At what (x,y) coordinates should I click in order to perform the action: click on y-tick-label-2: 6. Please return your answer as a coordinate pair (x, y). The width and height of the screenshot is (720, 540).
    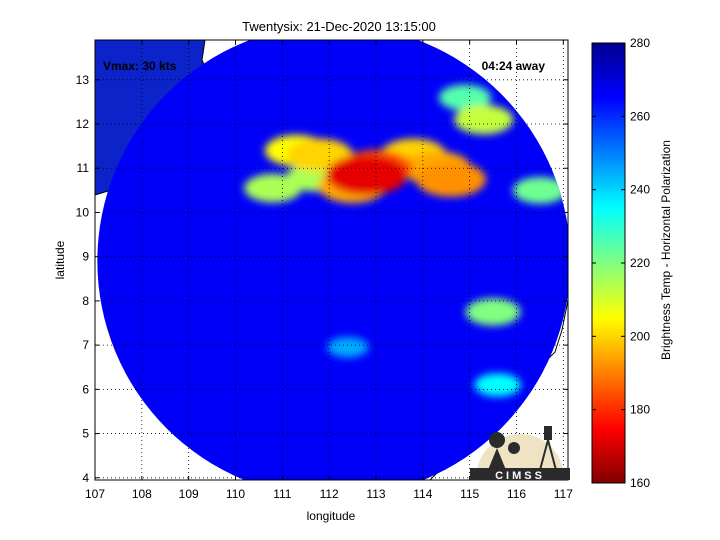
    Looking at the image, I should click on (85, 389).